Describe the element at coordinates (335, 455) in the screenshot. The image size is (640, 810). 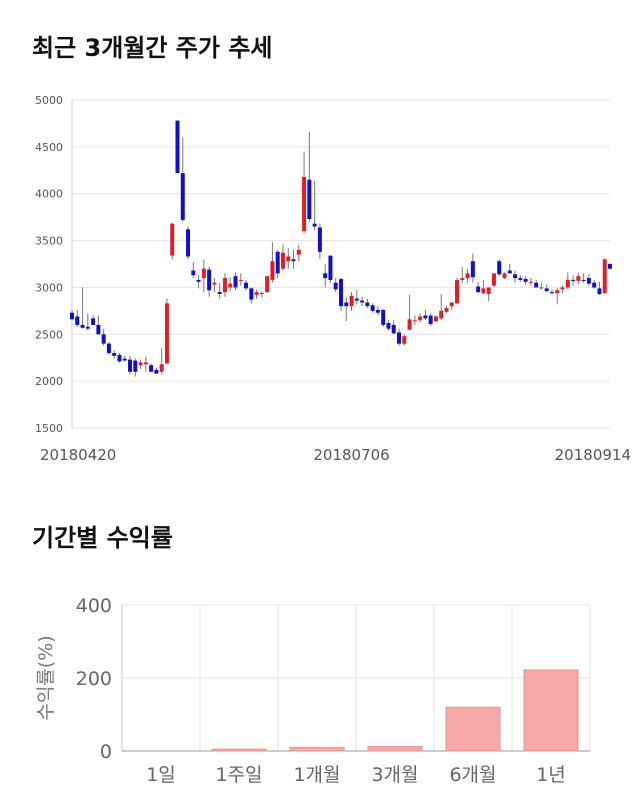
I see `candle-x-axis: 20180420 20180706 20180914` at that location.